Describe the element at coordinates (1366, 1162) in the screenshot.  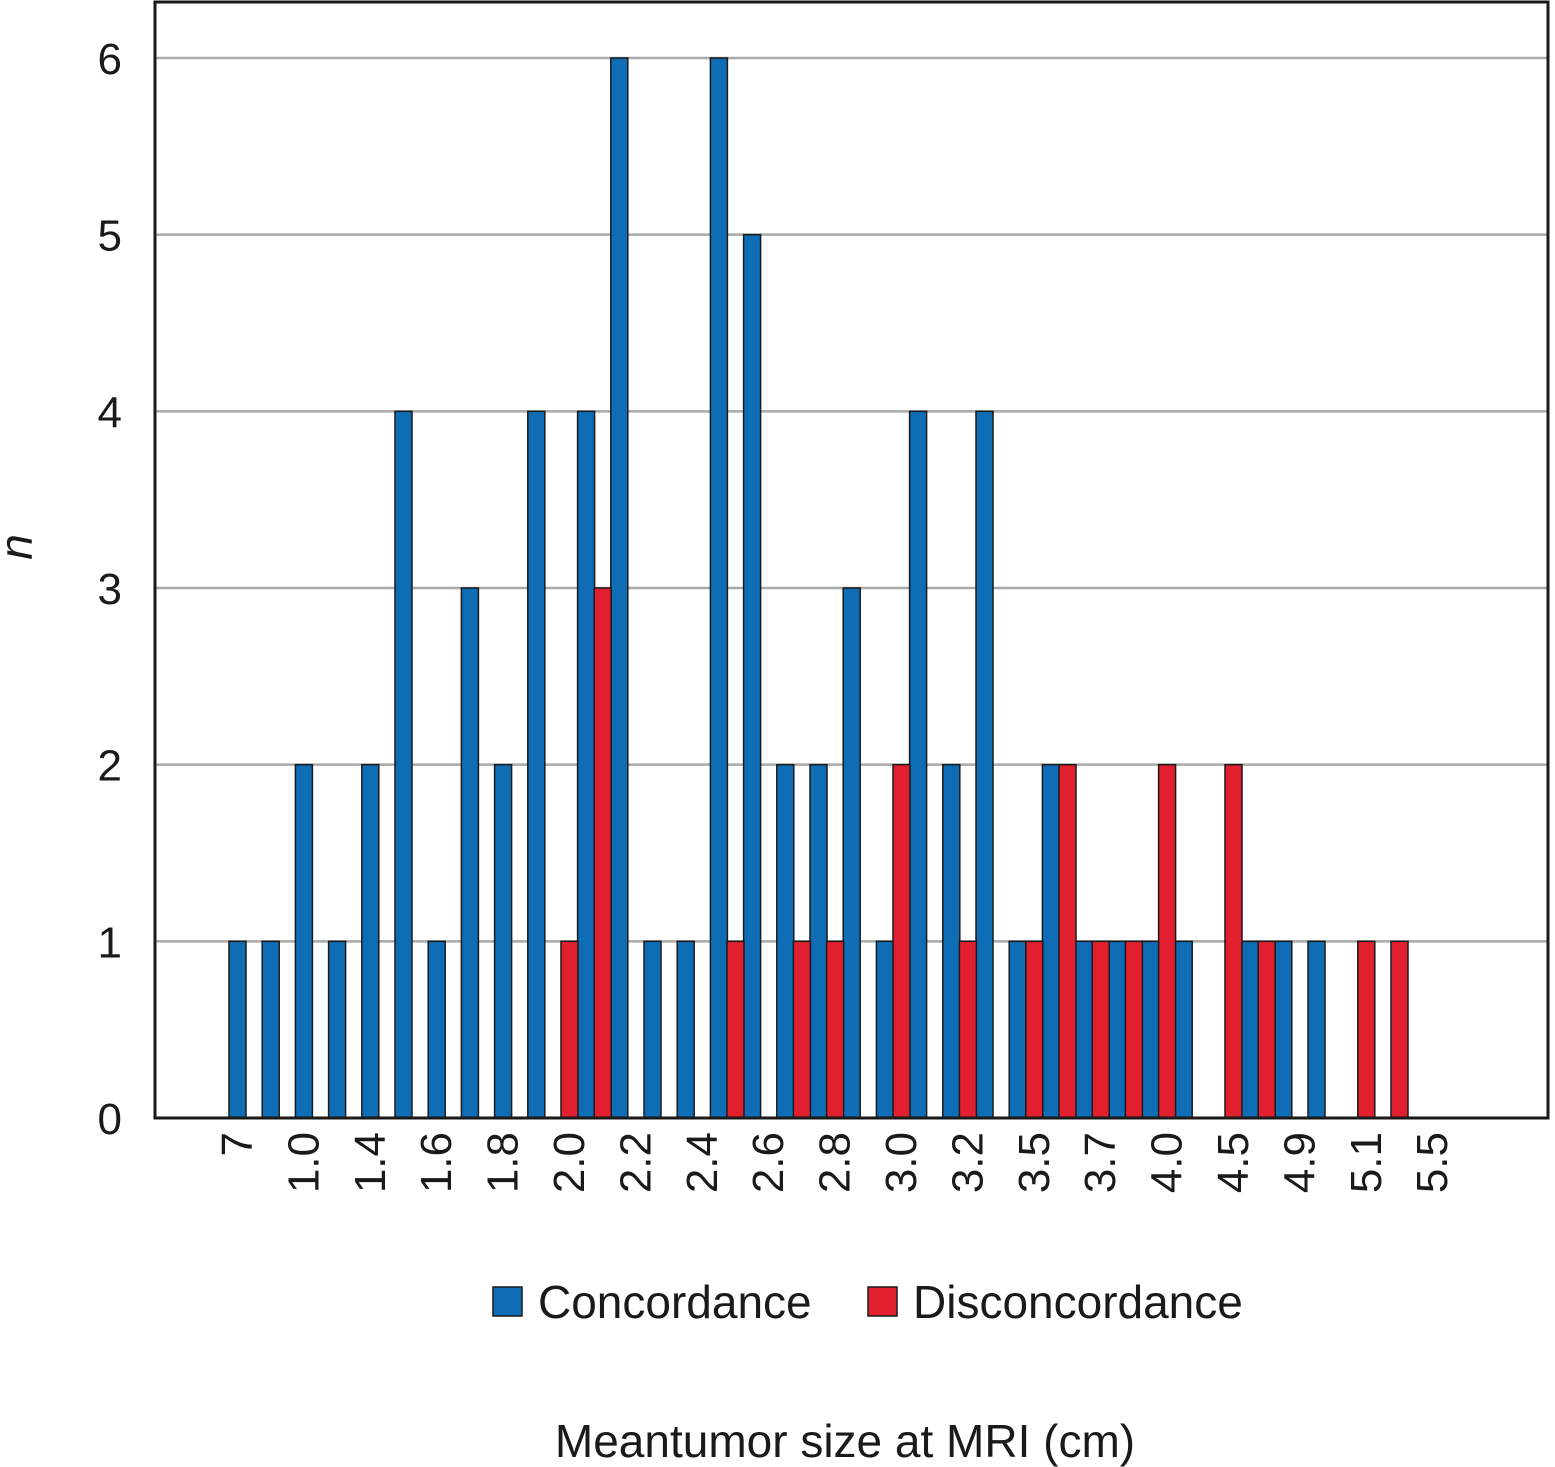
I see `x-tick-label: 5.1` at that location.